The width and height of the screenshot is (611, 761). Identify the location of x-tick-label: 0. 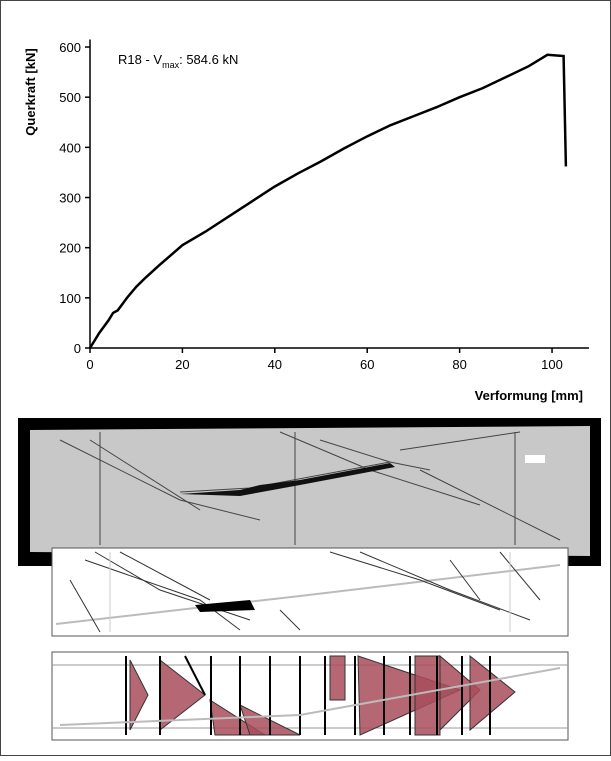
(89, 364).